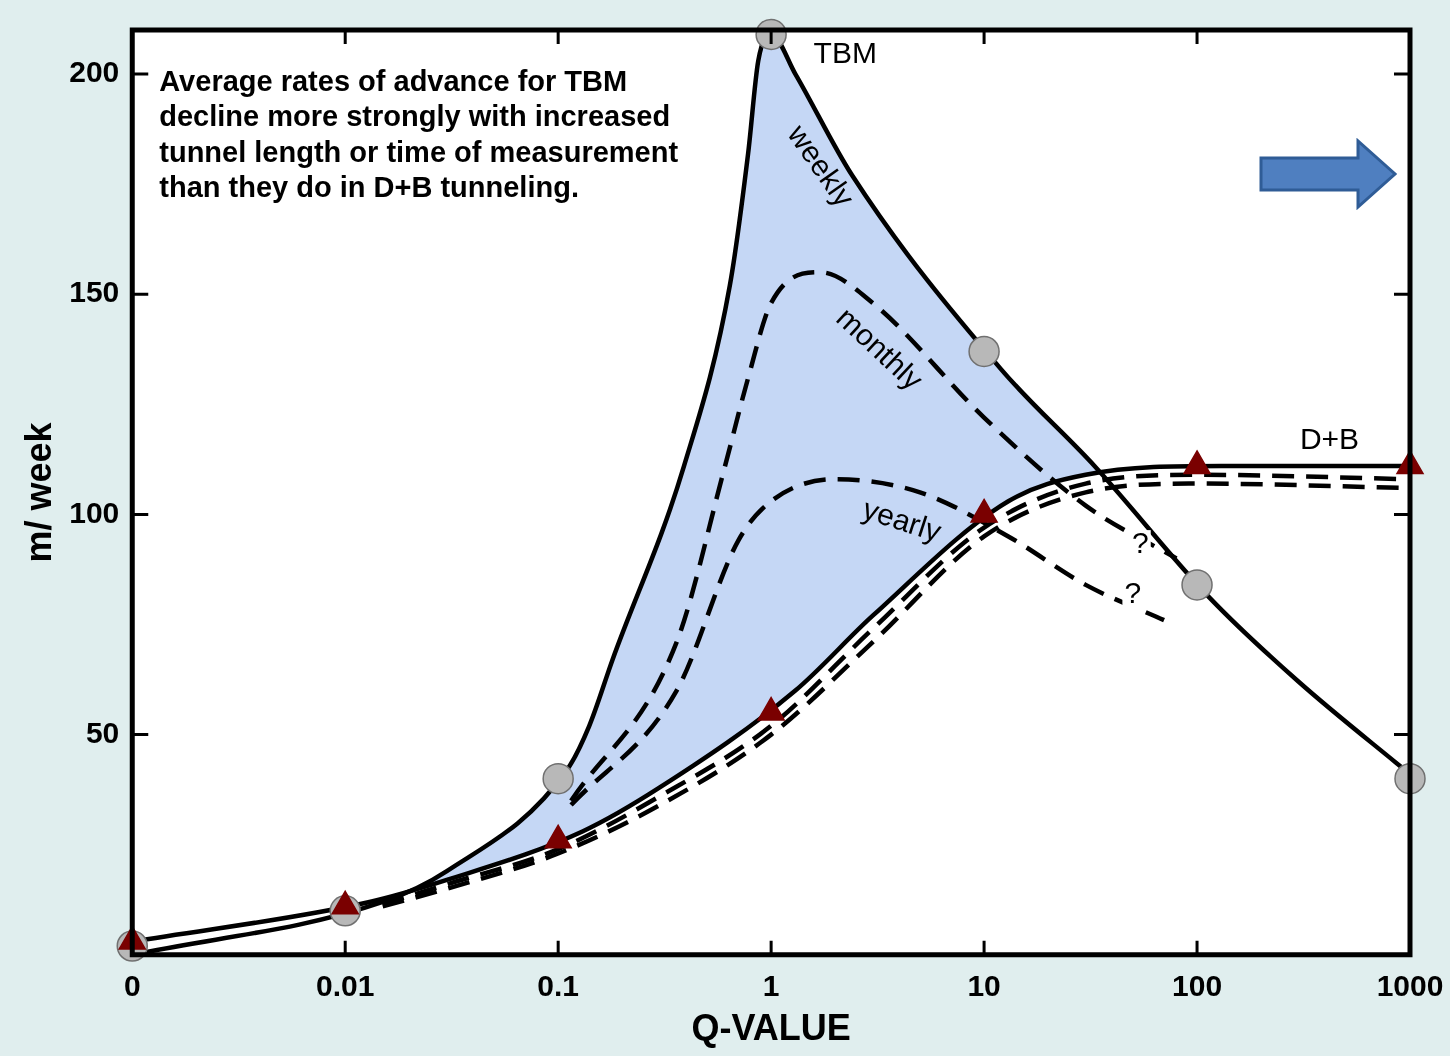  What do you see at coordinates (771, 1028) in the screenshot?
I see `x-axis-title: Q-VALUE` at bounding box center [771, 1028].